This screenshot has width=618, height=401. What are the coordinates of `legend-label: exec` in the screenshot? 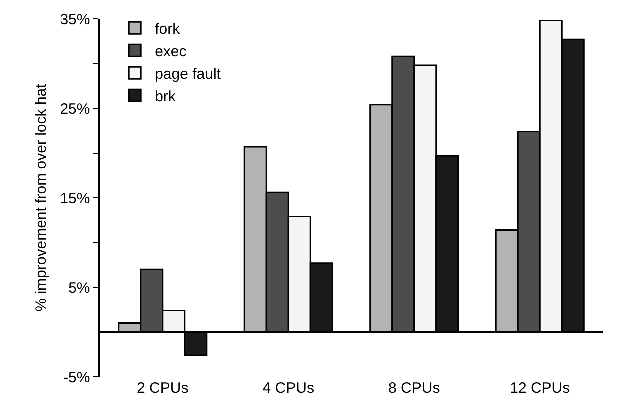 It's located at (171, 51).